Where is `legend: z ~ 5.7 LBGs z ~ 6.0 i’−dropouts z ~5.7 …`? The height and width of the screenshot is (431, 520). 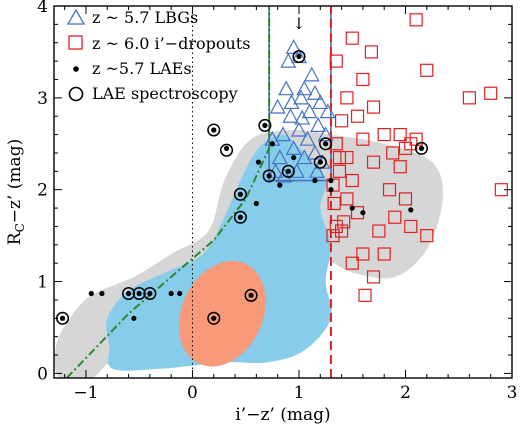
legend: z ~ 5.7 LBGs z ~ 6.0 i’−dropouts z ~5.7 … is located at coordinates (158, 55).